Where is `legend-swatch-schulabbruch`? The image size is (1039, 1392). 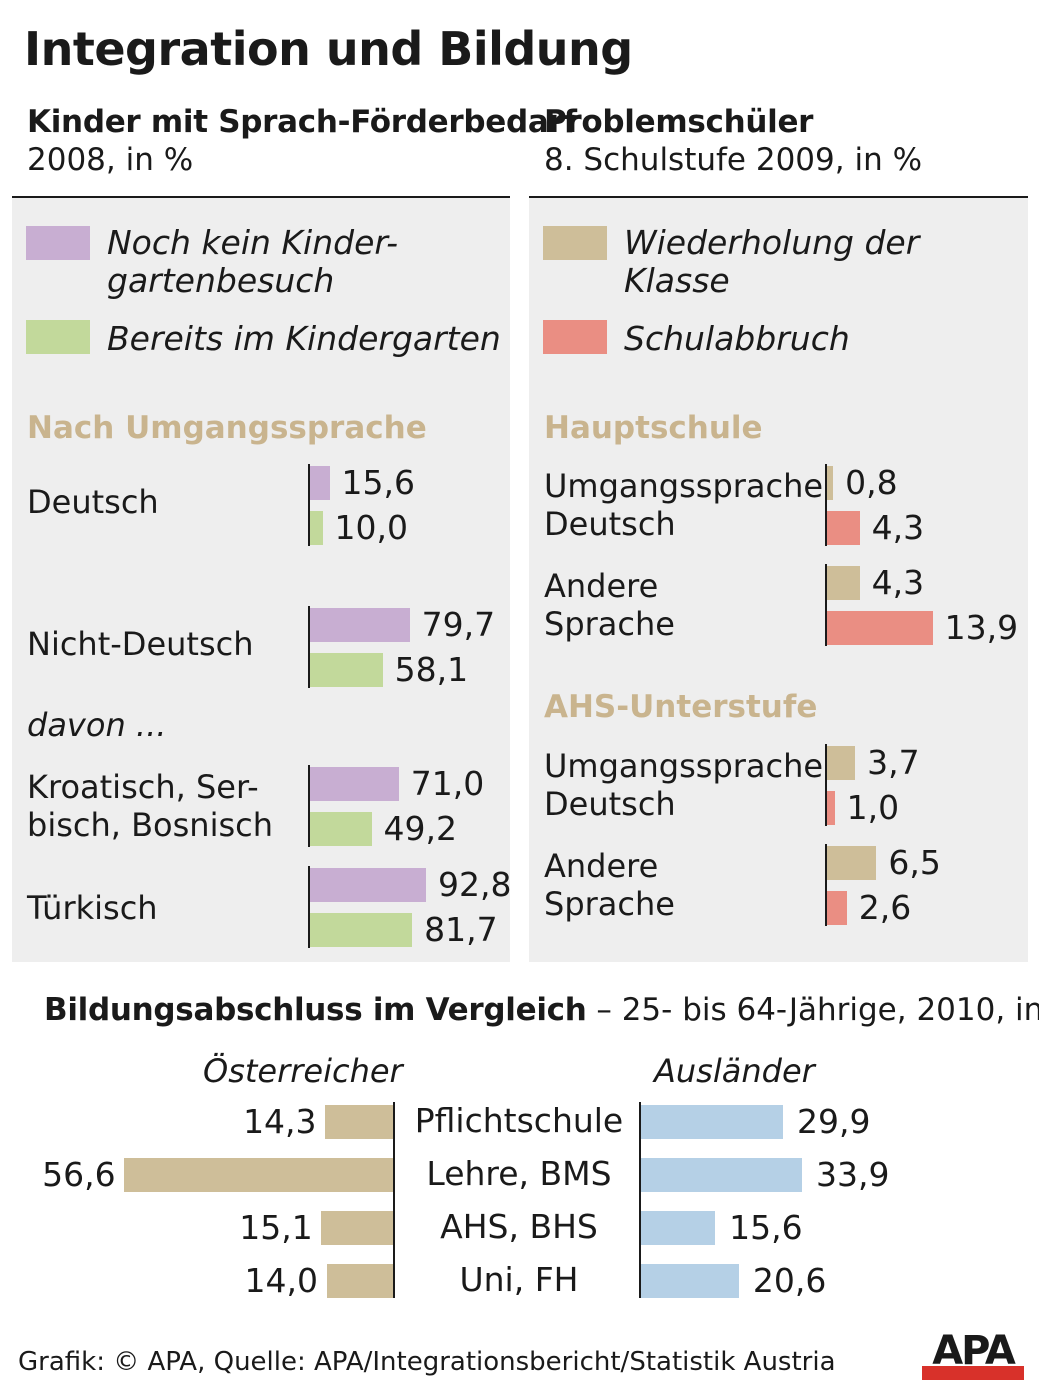
legend-swatch-schulabbruch is located at coordinates (575, 337).